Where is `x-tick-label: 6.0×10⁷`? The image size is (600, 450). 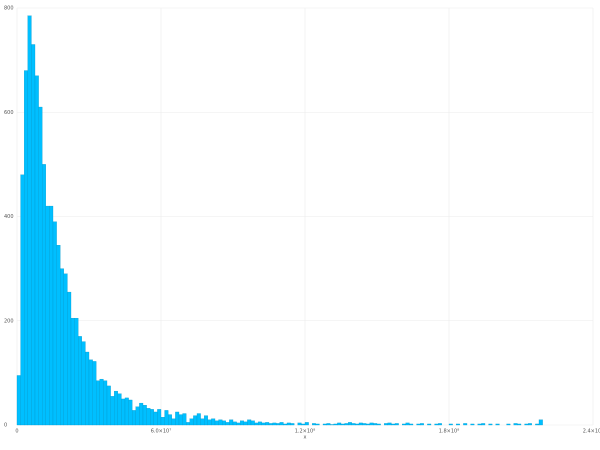 x-tick-label: 6.0×10⁷ is located at coordinates (161, 432).